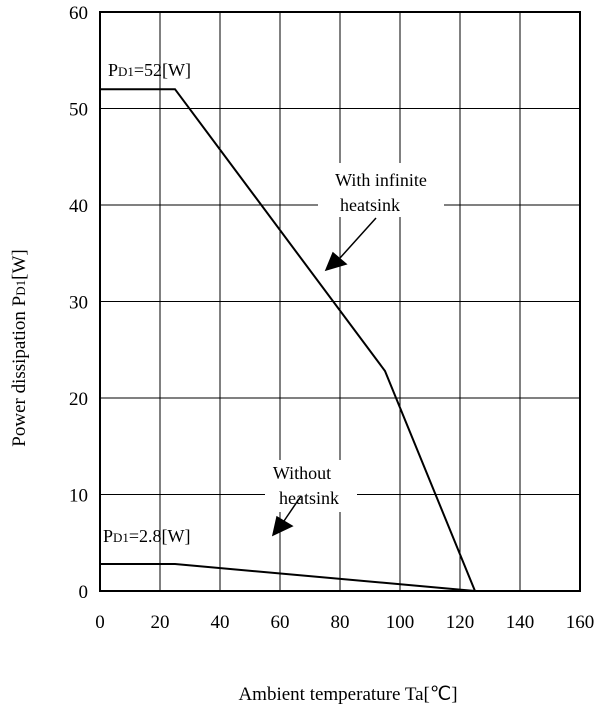 The width and height of the screenshot is (611, 707). Describe the element at coordinates (19, 347) in the screenshot. I see `y-axis-label: Power dissipation PD1[W]` at that location.